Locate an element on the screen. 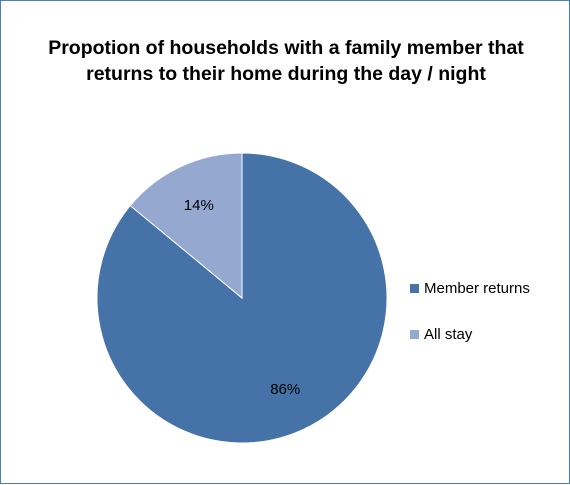 This screenshot has width=570, height=485. legend-item-all-stay: All stay is located at coordinates (470, 334).